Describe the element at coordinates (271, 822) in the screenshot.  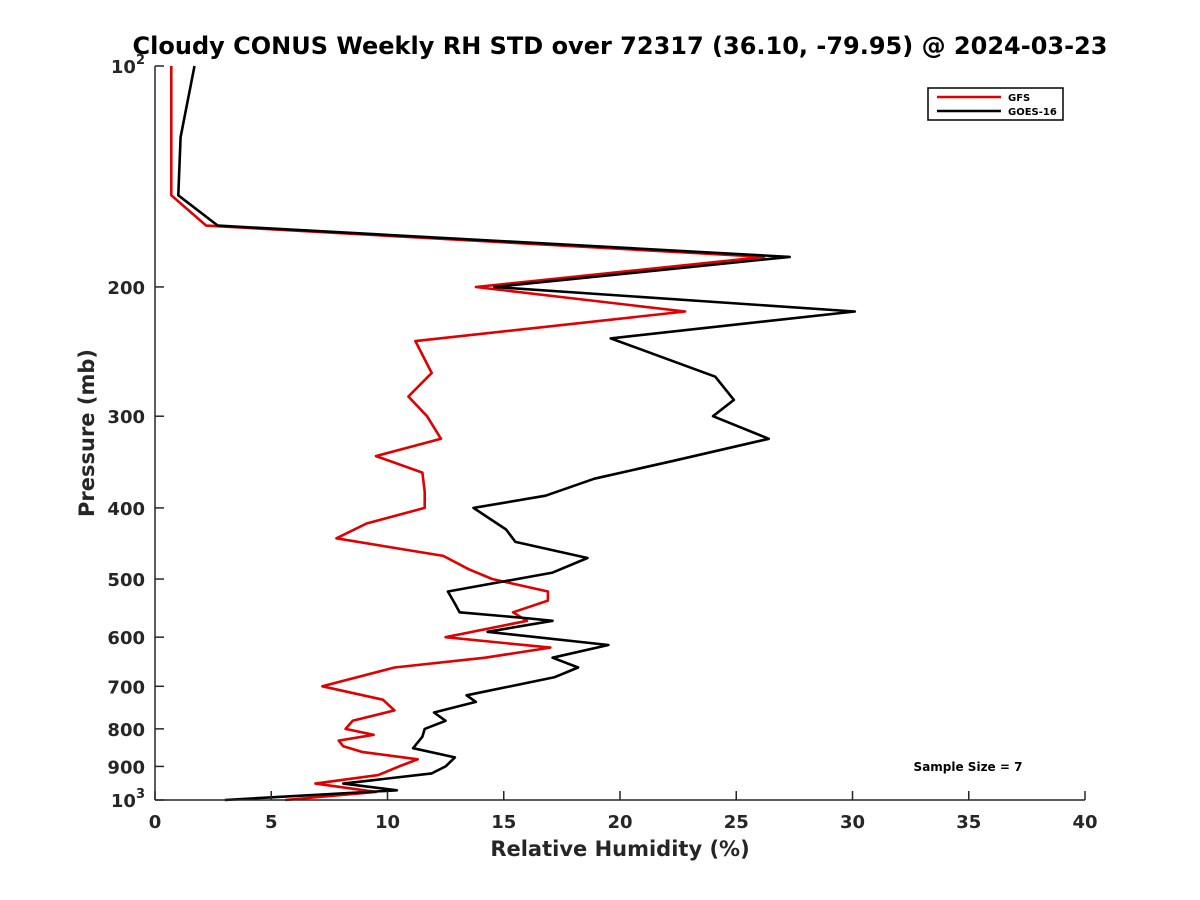
I see `x-tick-label: 5` at that location.